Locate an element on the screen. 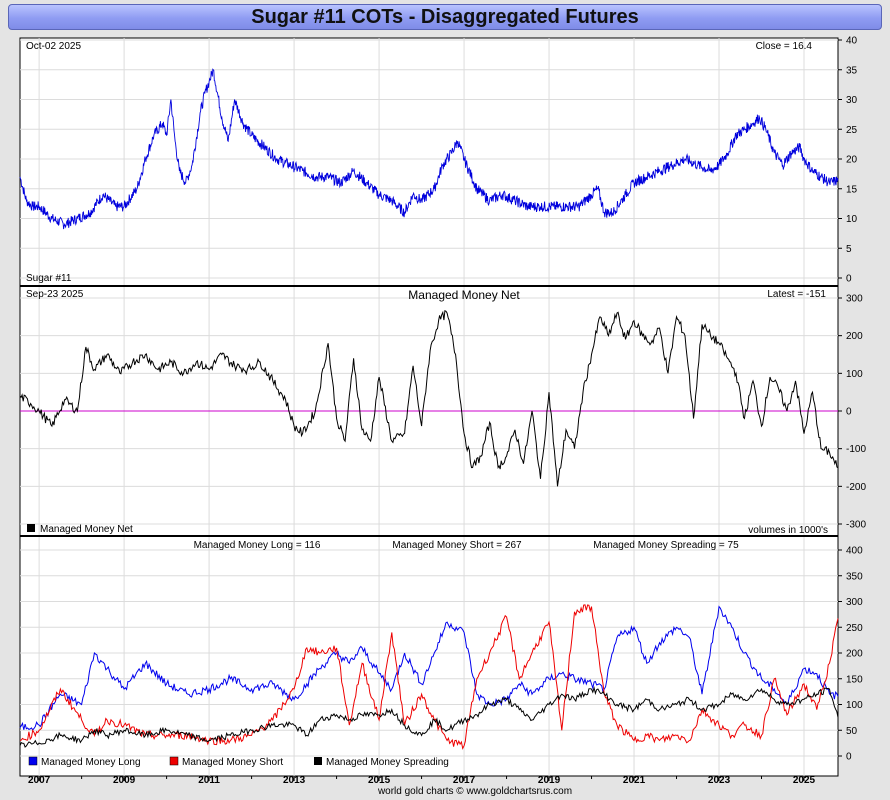 This screenshot has width=890, height=800. net-latest-label: Latest = -151 is located at coordinates (796, 294).